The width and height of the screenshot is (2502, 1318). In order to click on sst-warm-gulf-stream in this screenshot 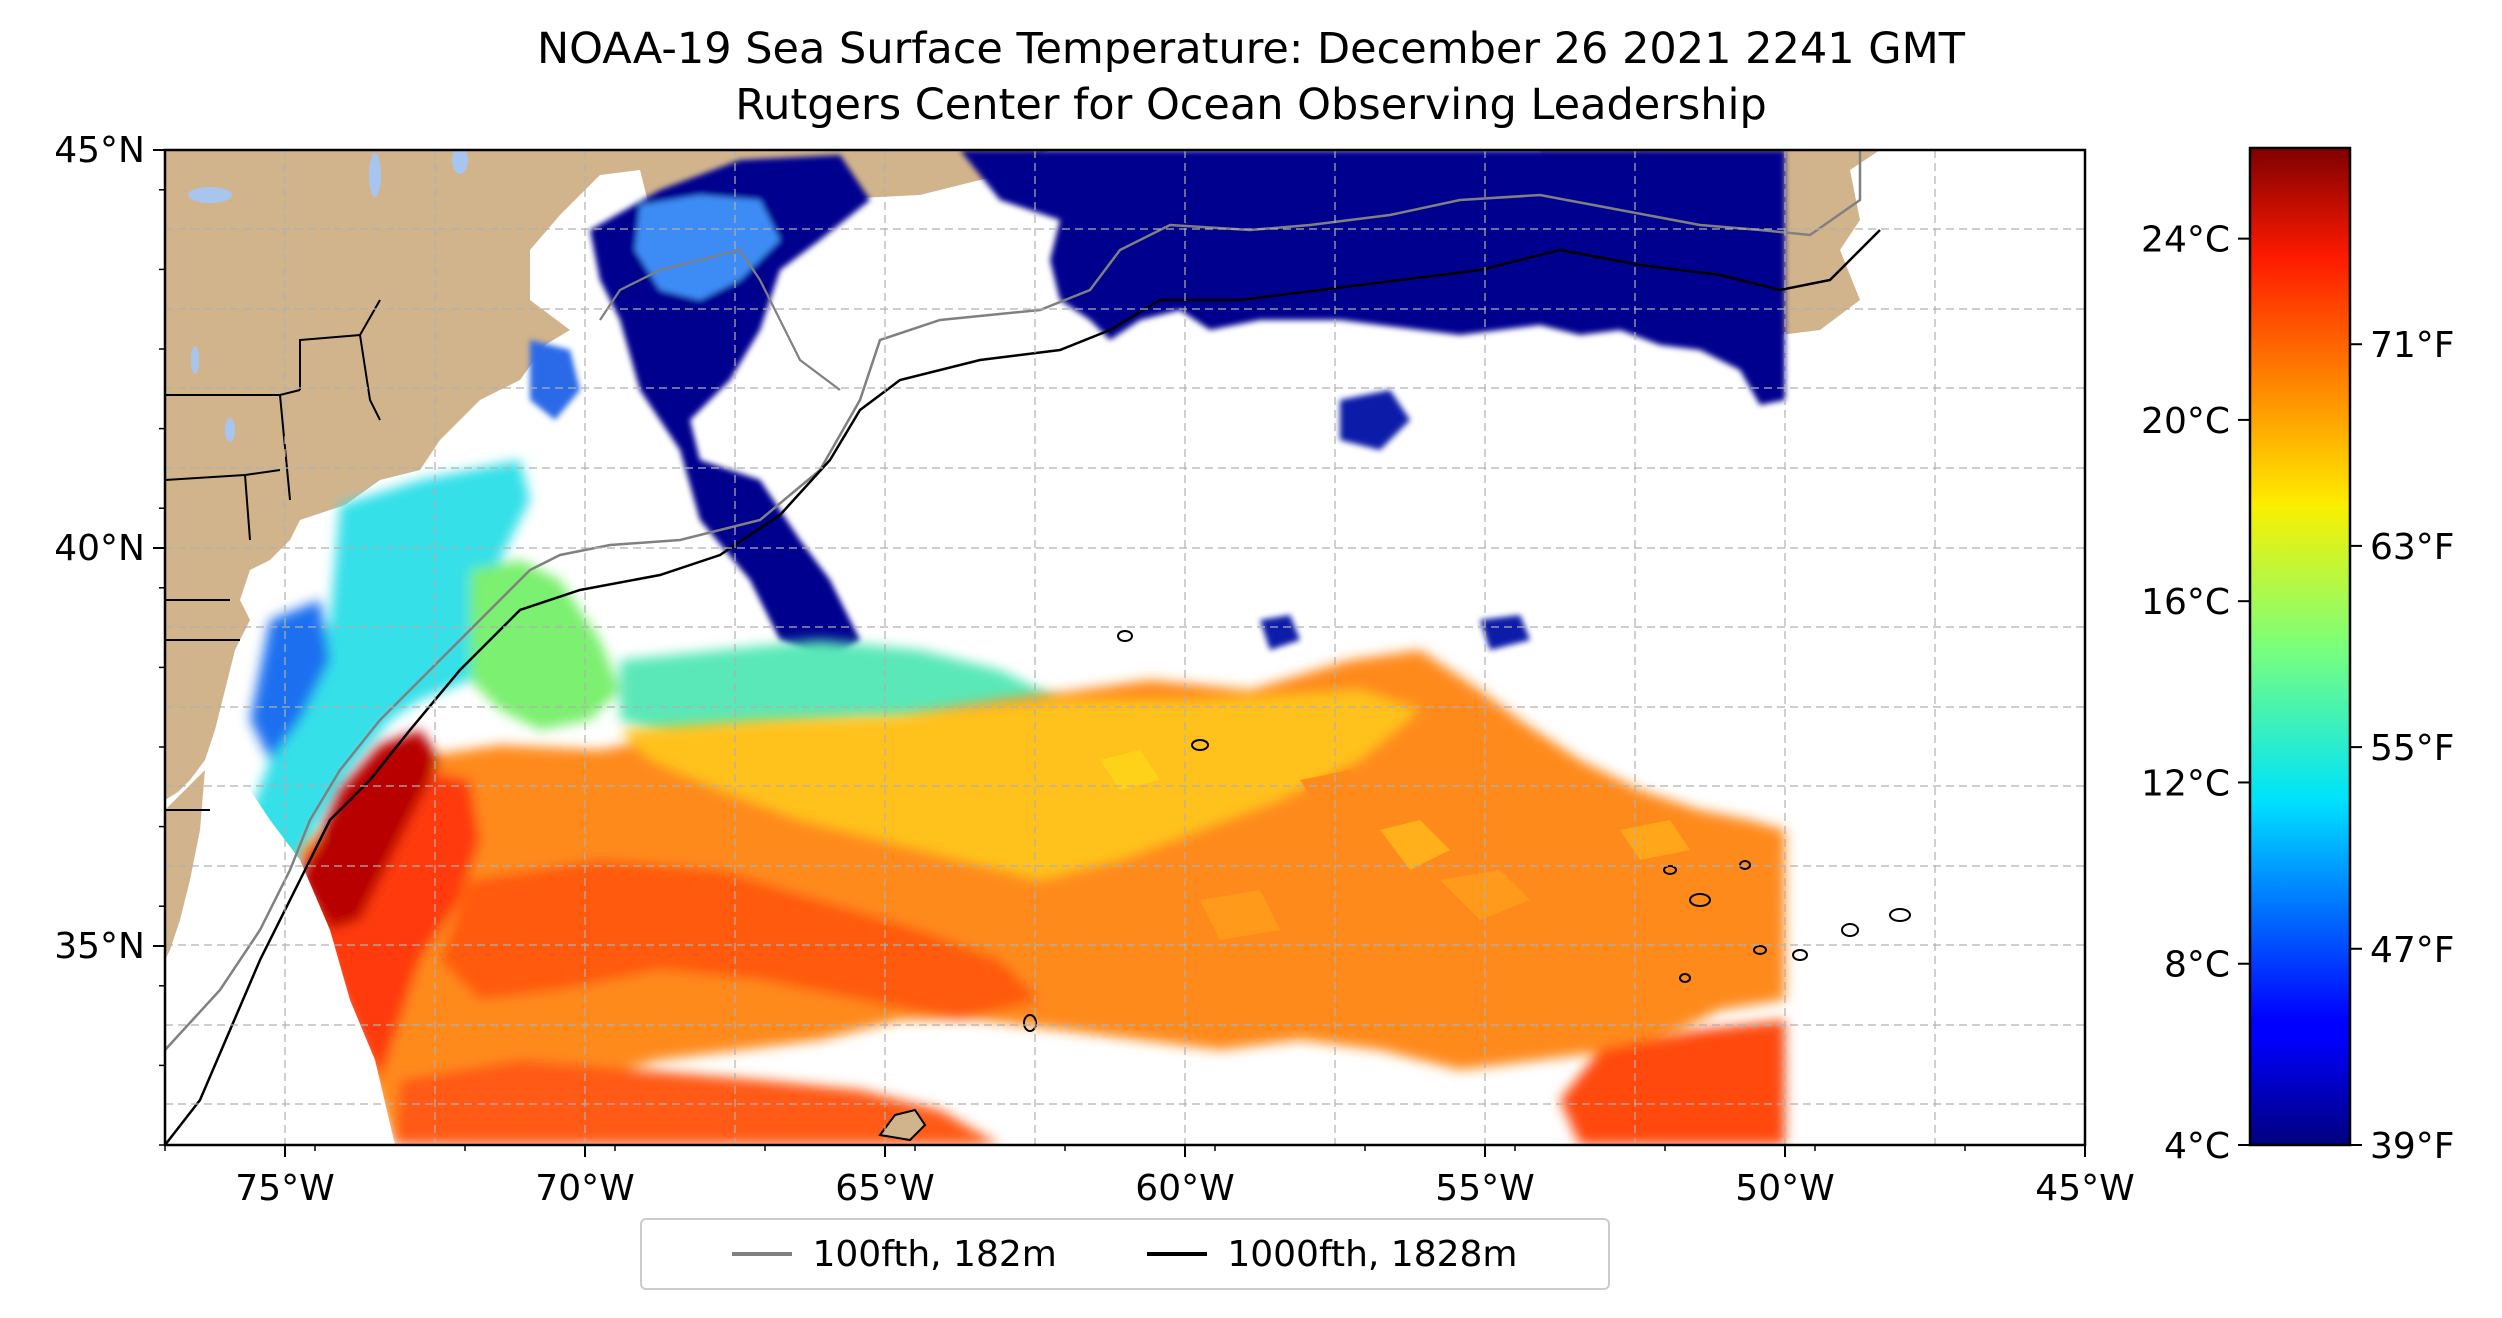, I will do `click(740, 940)`.